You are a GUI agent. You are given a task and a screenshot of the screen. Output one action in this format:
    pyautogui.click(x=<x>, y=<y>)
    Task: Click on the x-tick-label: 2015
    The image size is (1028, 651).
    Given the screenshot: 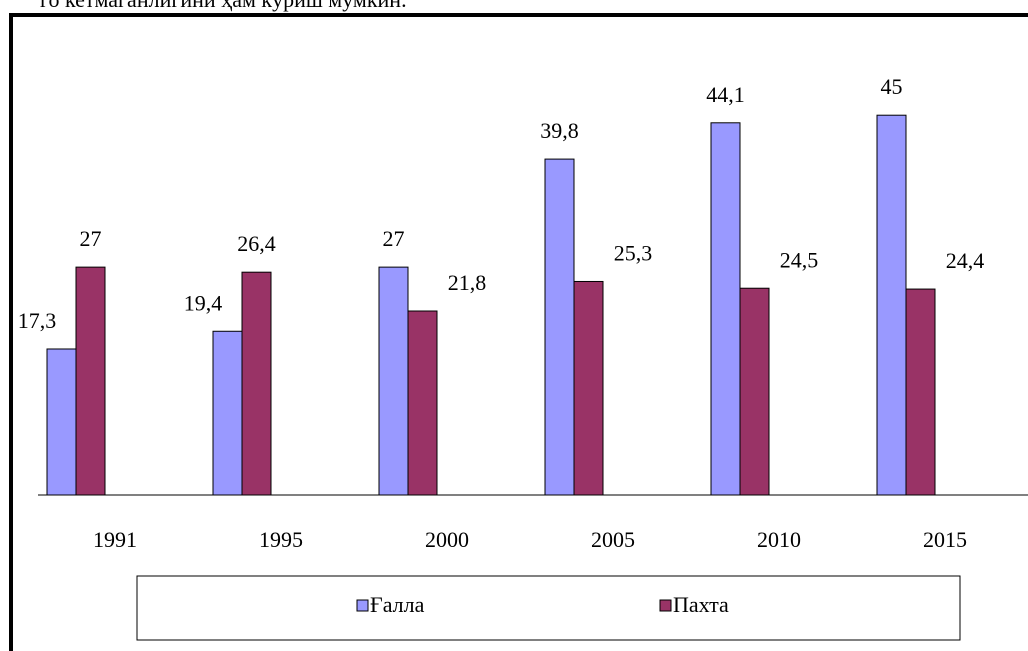 What is the action you would take?
    pyautogui.click(x=945, y=539)
    